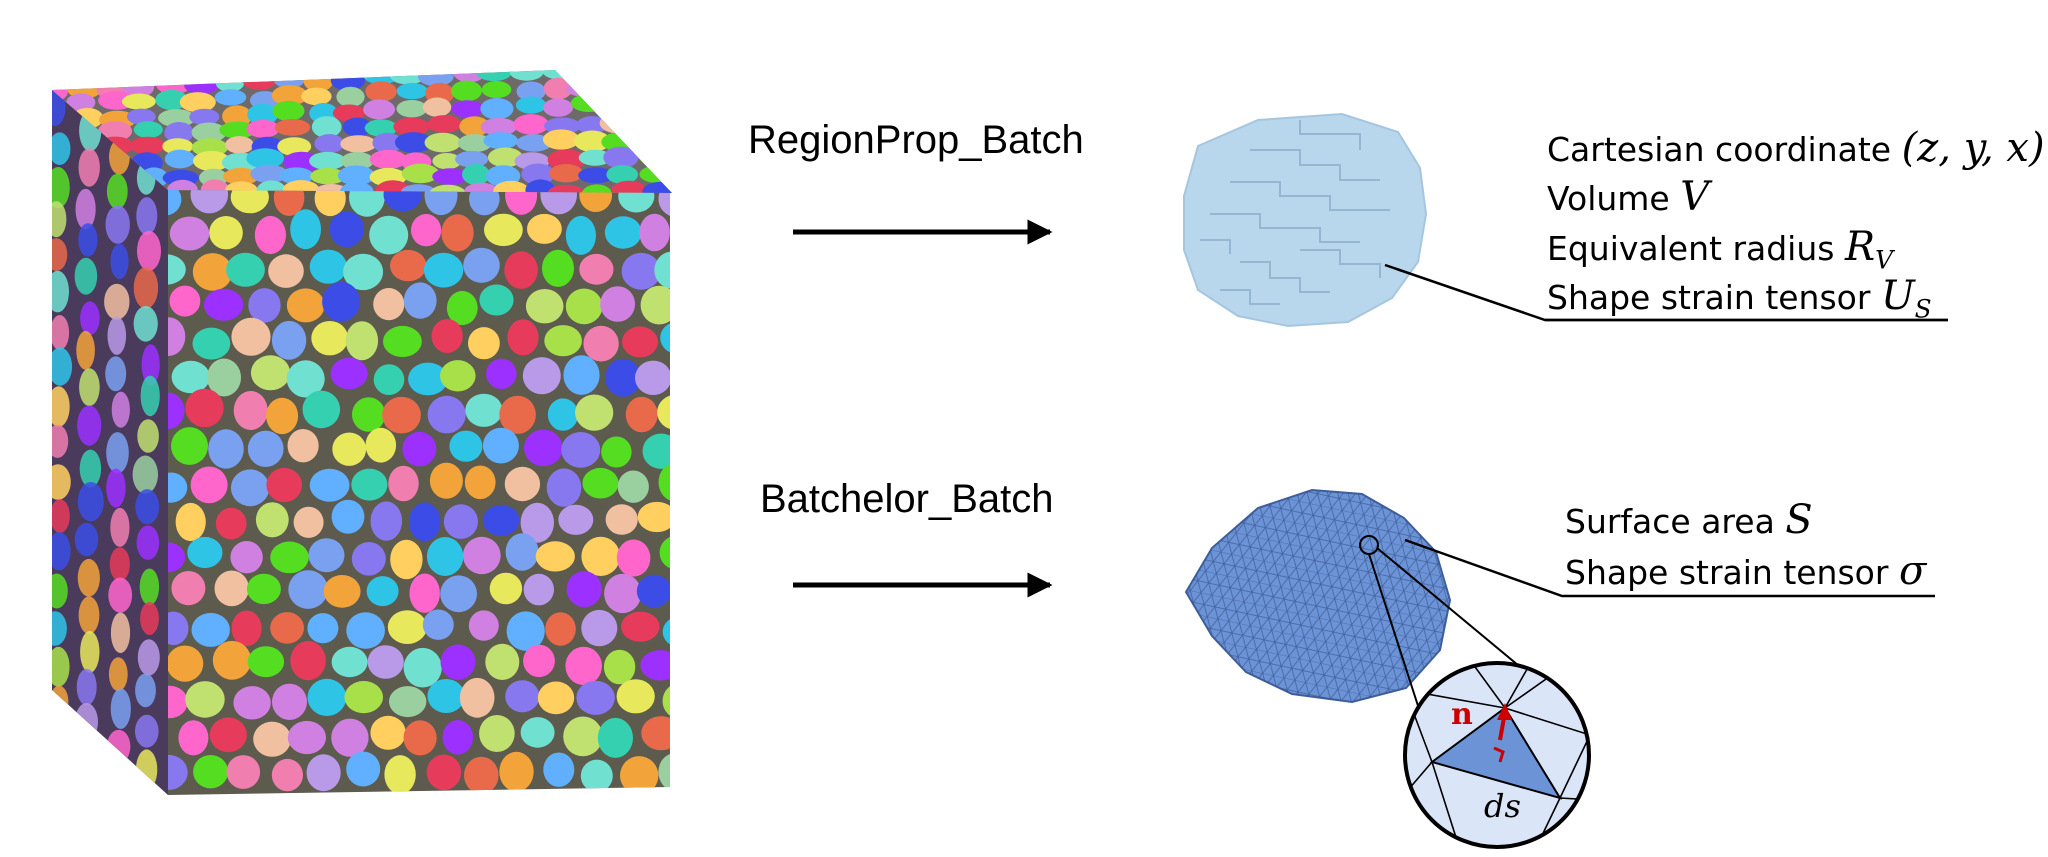 The image size is (2048, 857). I want to click on cartesian-symbol: (z, y, x), so click(1973, 148).